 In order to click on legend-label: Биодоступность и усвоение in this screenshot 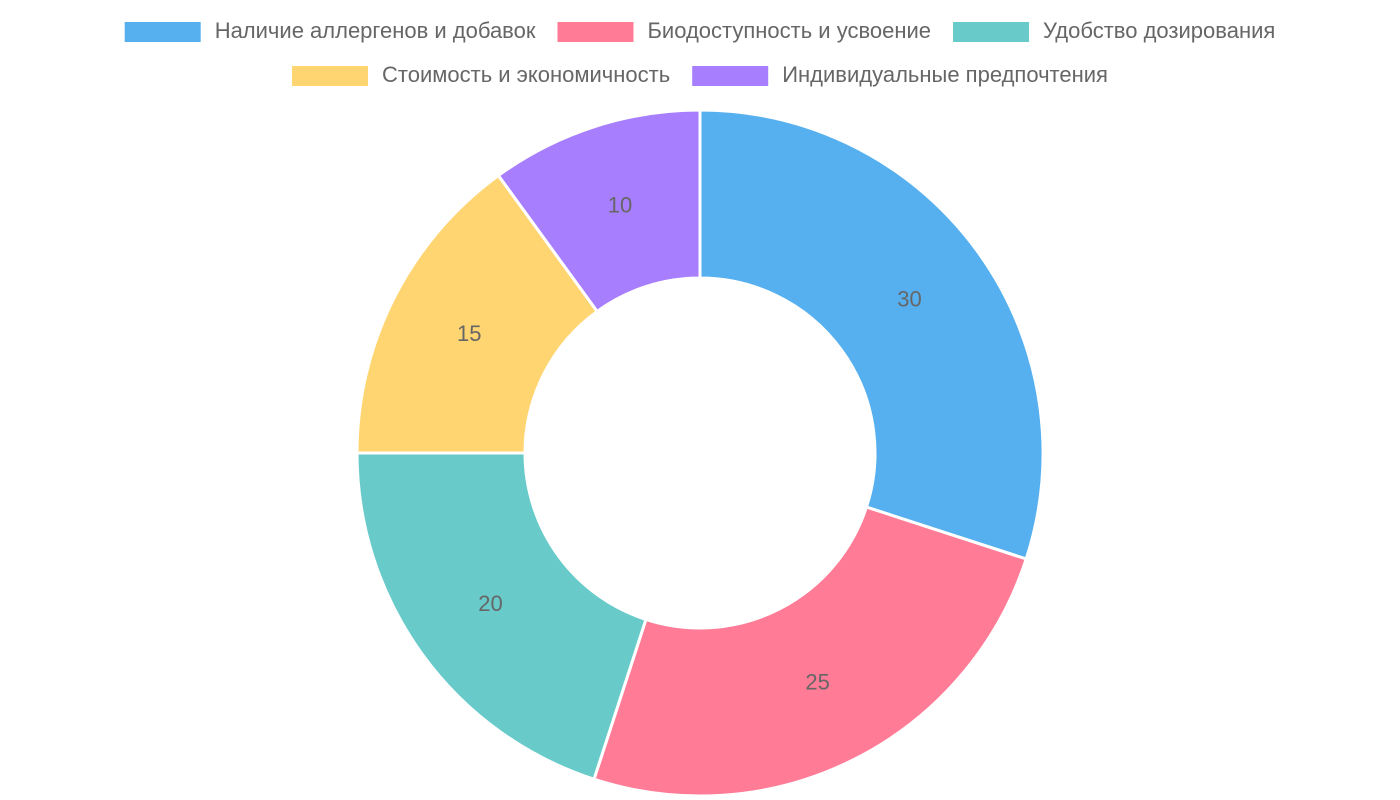, I will do `click(789, 30)`.